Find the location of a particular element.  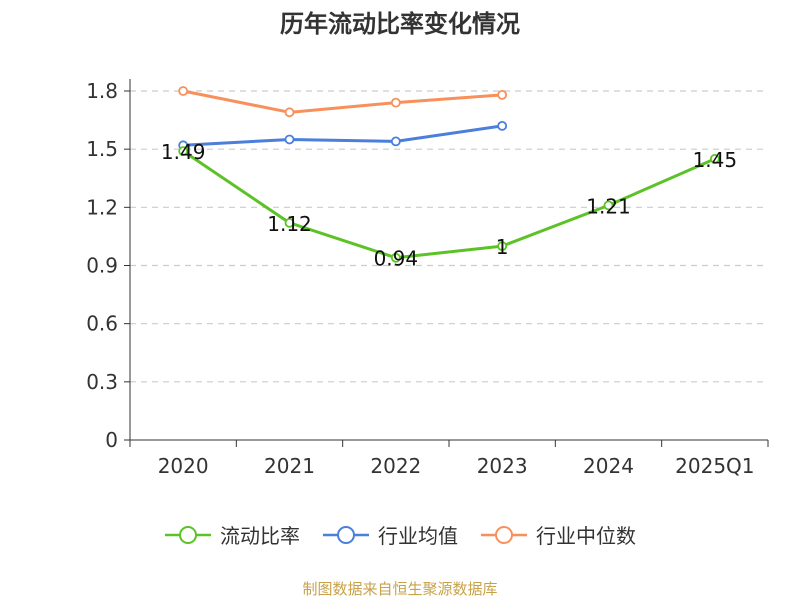

x-tick-label: 2025Q1 is located at coordinates (714, 466).